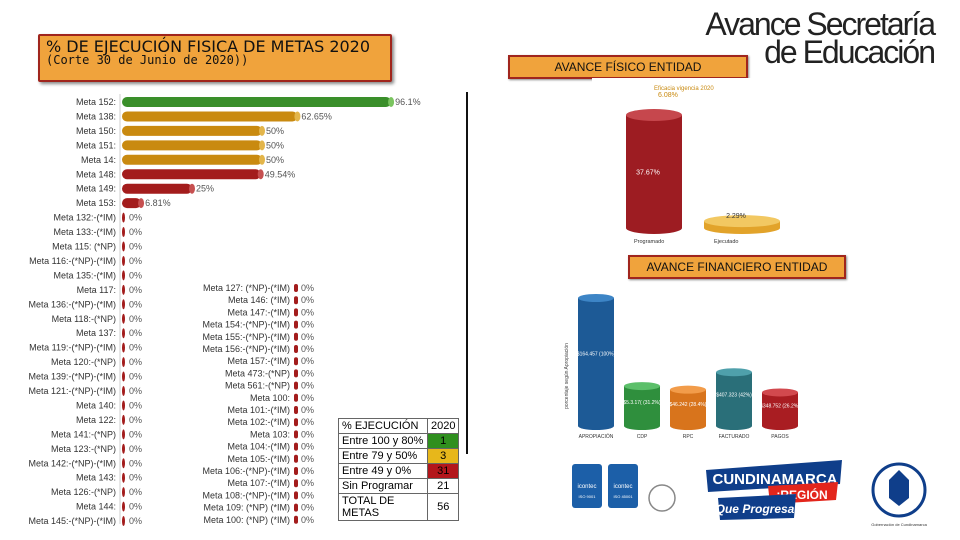  Describe the element at coordinates (820, 38) in the screenshot. I see `brand-title: Avance Secretaría de Educación` at that location.